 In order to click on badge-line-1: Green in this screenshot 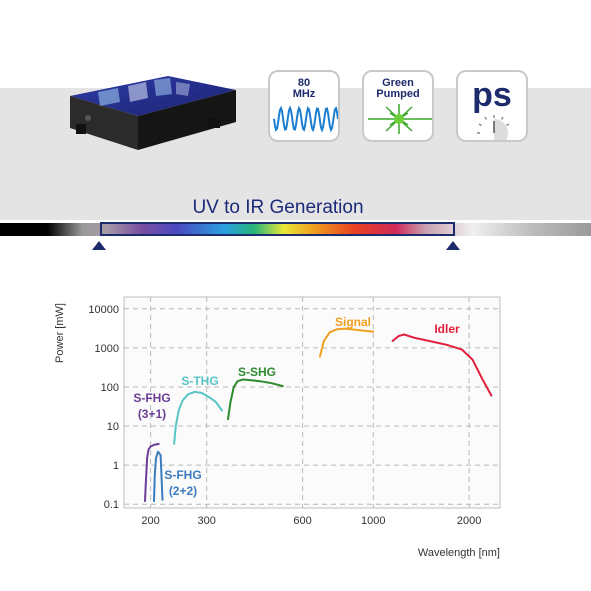, I will do `click(398, 83)`.